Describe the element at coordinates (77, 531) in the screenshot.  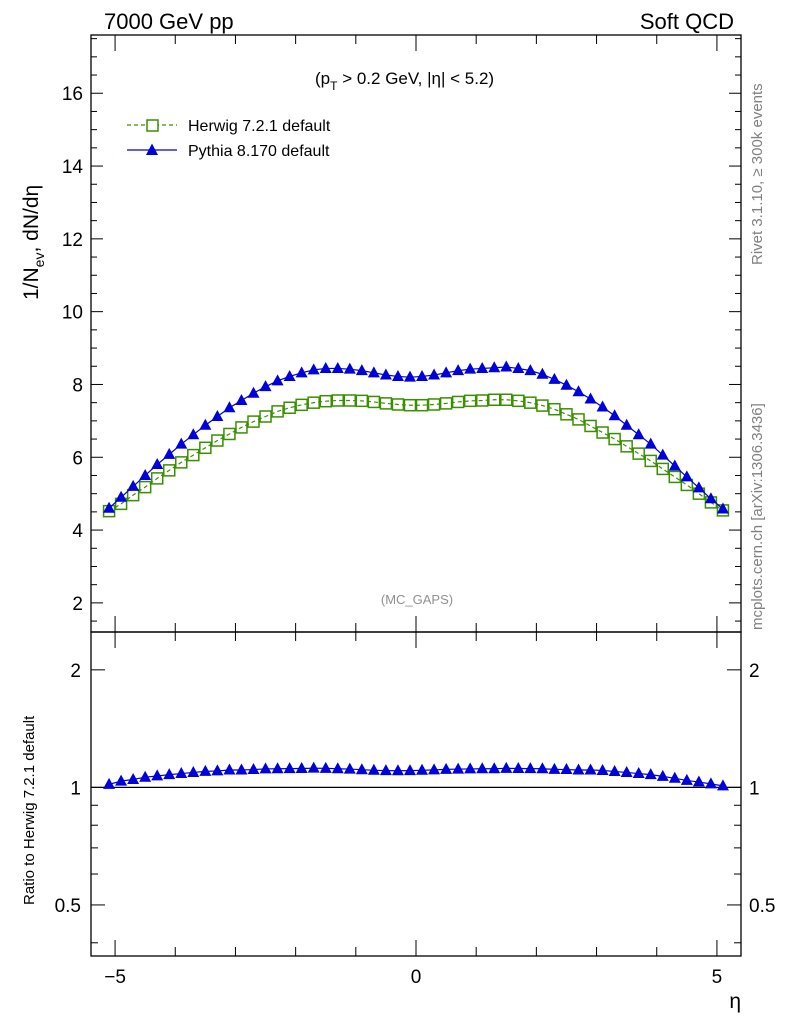
I see `main-y-tick-label: 4` at that location.